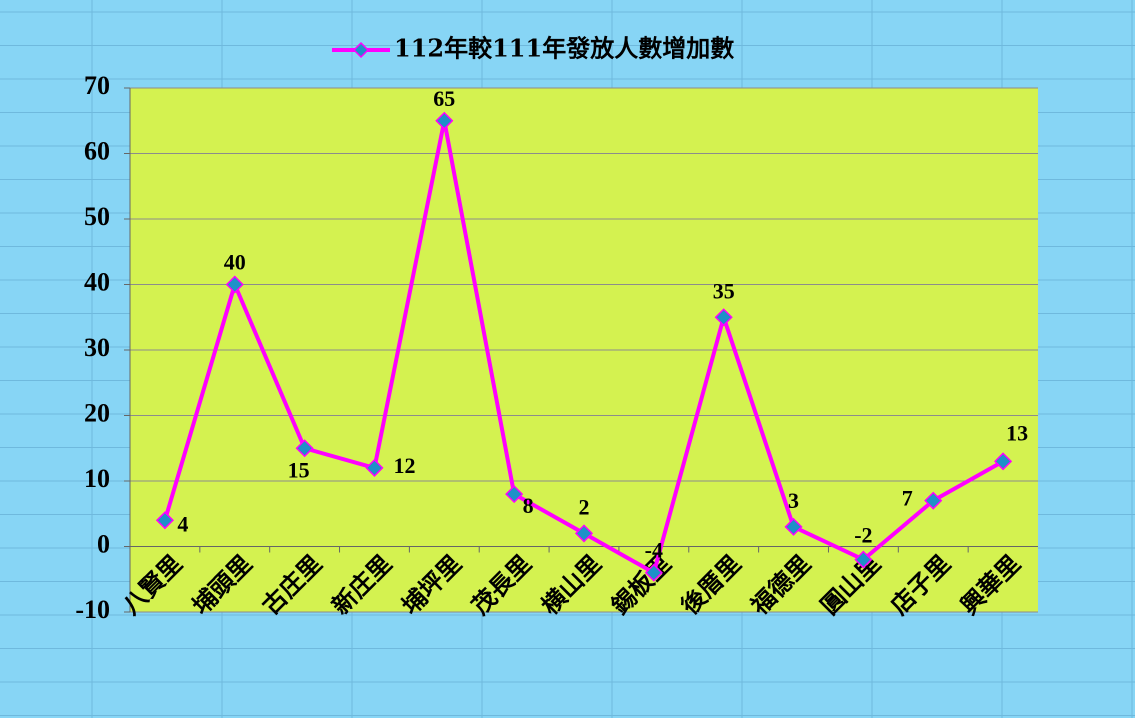 This screenshot has height=718, width=1135. I want to click on y-tick-label: 60, so click(97, 150).